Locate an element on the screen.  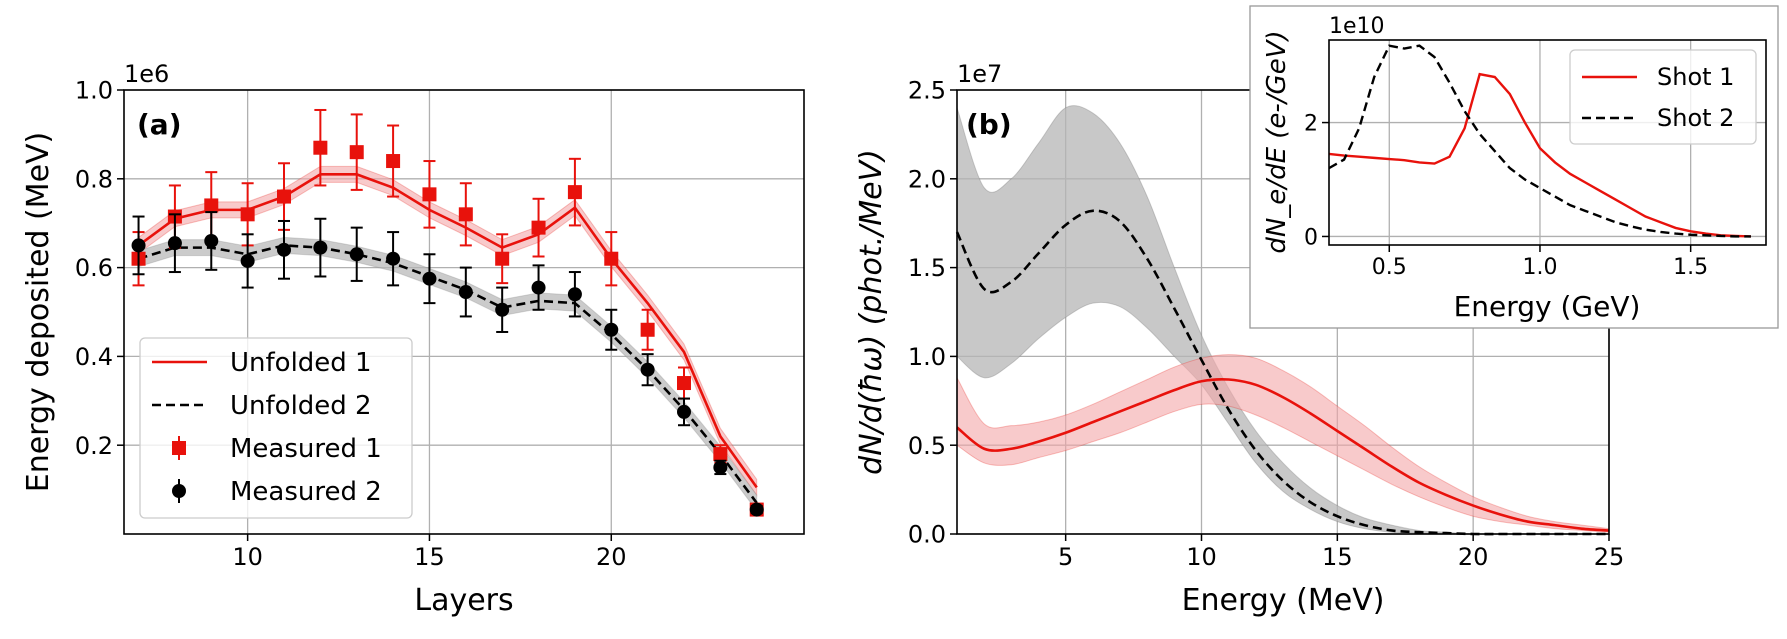
panel-a-y-offset: 1e6 is located at coordinates (146, 74).